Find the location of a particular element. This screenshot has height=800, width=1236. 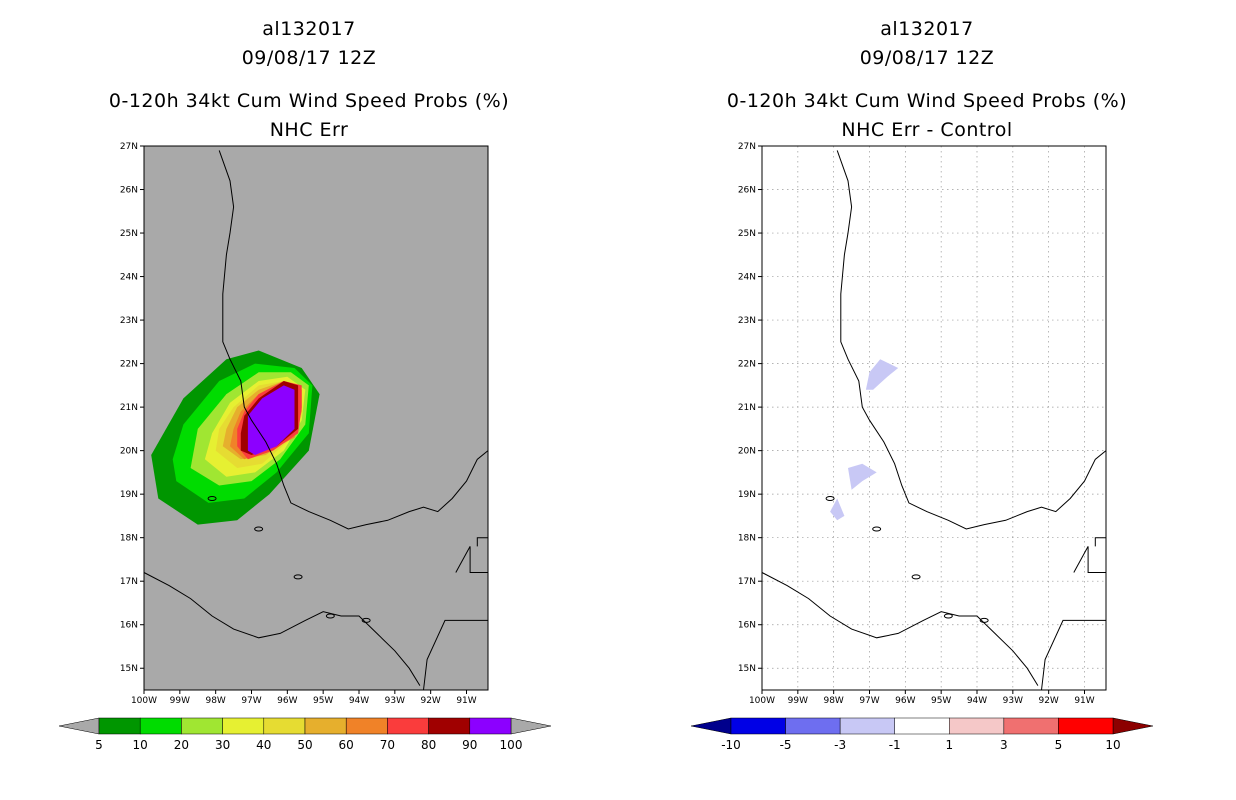

colorbar-difference: -10 -5 -3 -1 1 3 5 10 is located at coordinates (922, 734).